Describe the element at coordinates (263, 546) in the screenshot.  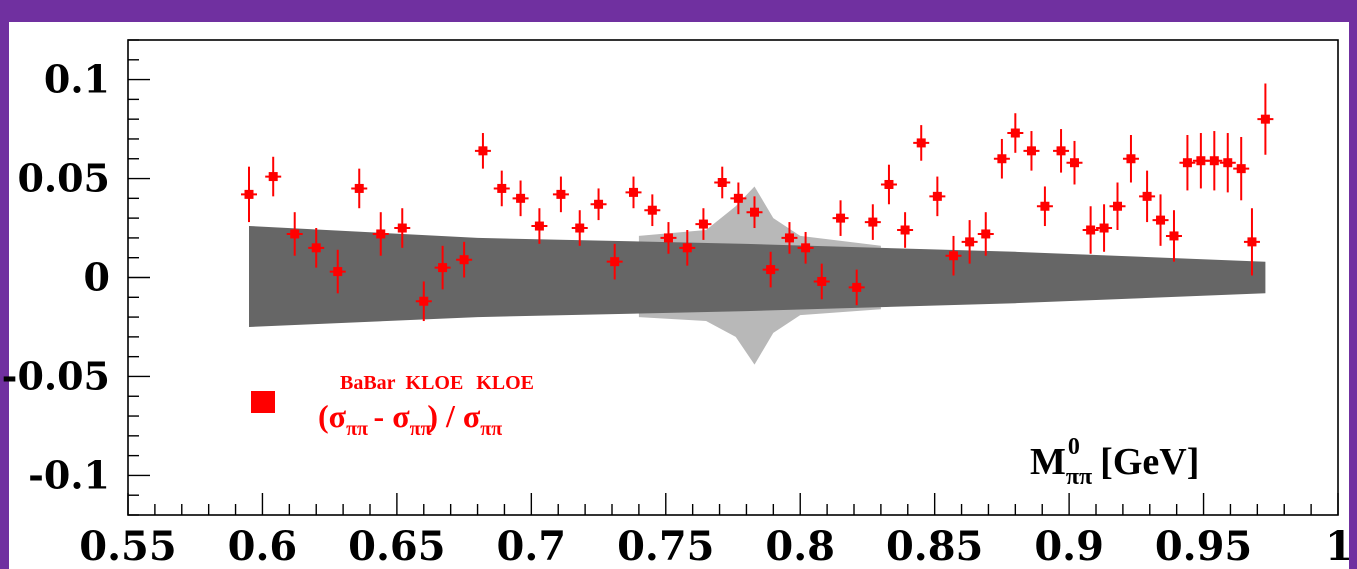
I see `x-tick-label: 0.6` at that location.